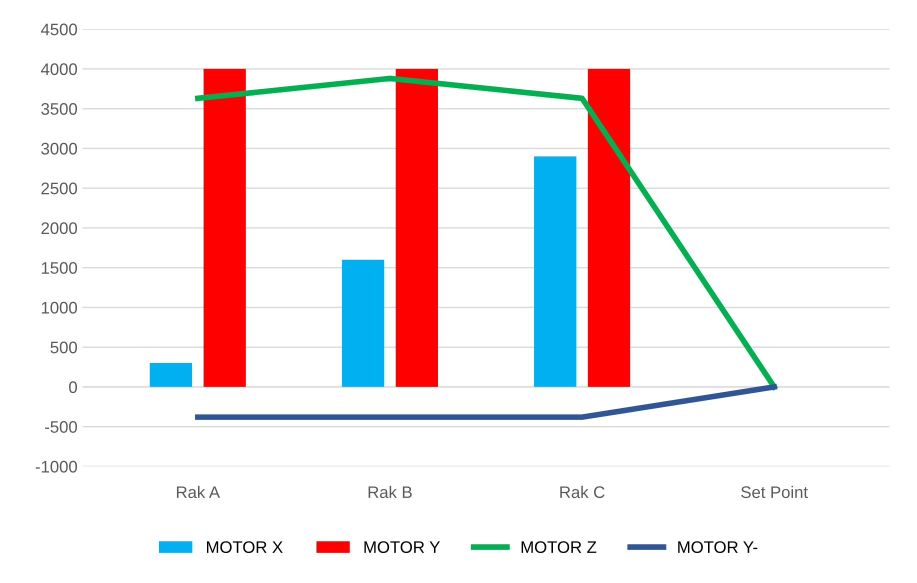 The image size is (917, 583). I want to click on x-tick-label: Rak A, so click(198, 492).